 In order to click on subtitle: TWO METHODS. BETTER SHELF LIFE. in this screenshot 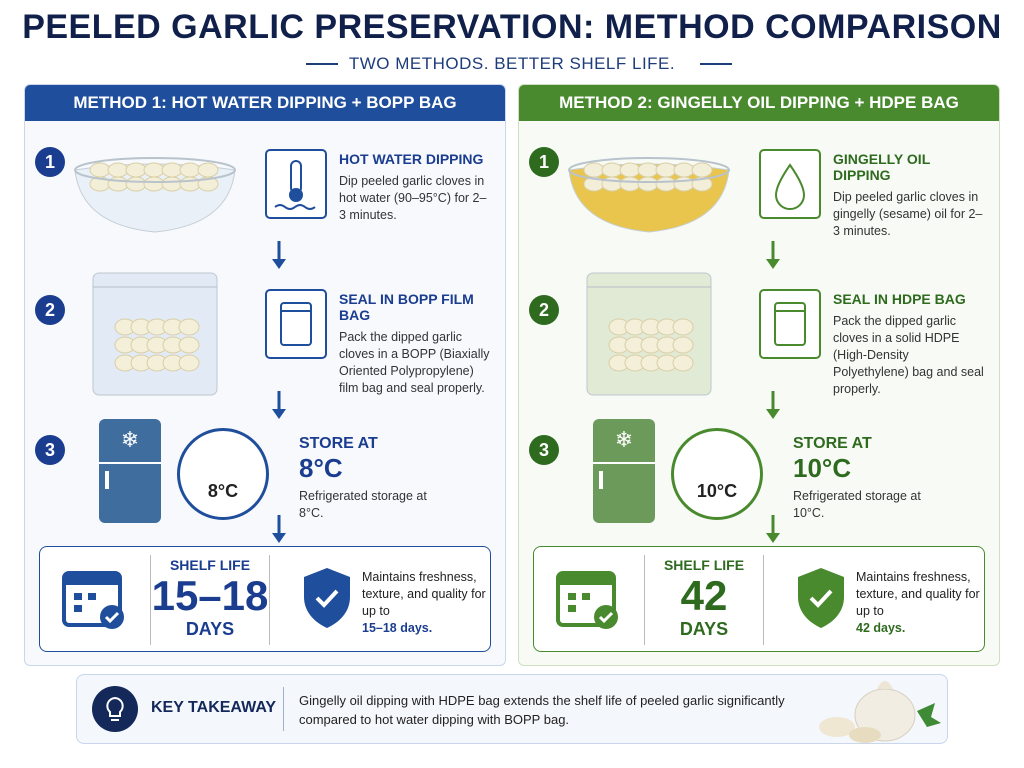, I will do `click(512, 63)`.